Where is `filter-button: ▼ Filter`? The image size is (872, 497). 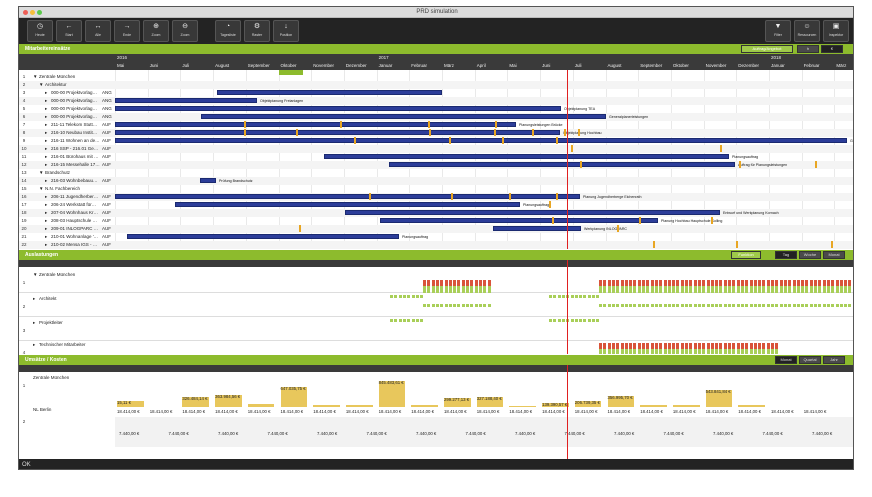
filter-button: ▼ Filter is located at coordinates (778, 31).